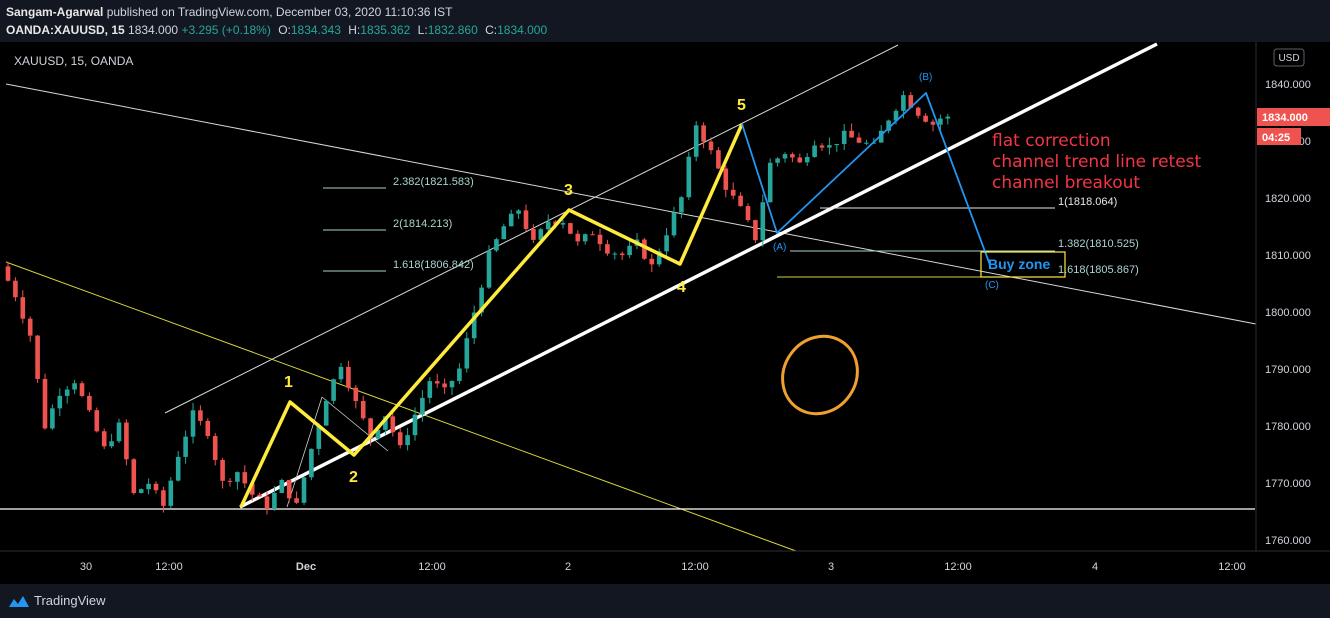  Describe the element at coordinates (1087, 202) in the screenshot. I see `fib-right-label-0: 1(1818.064)` at that location.